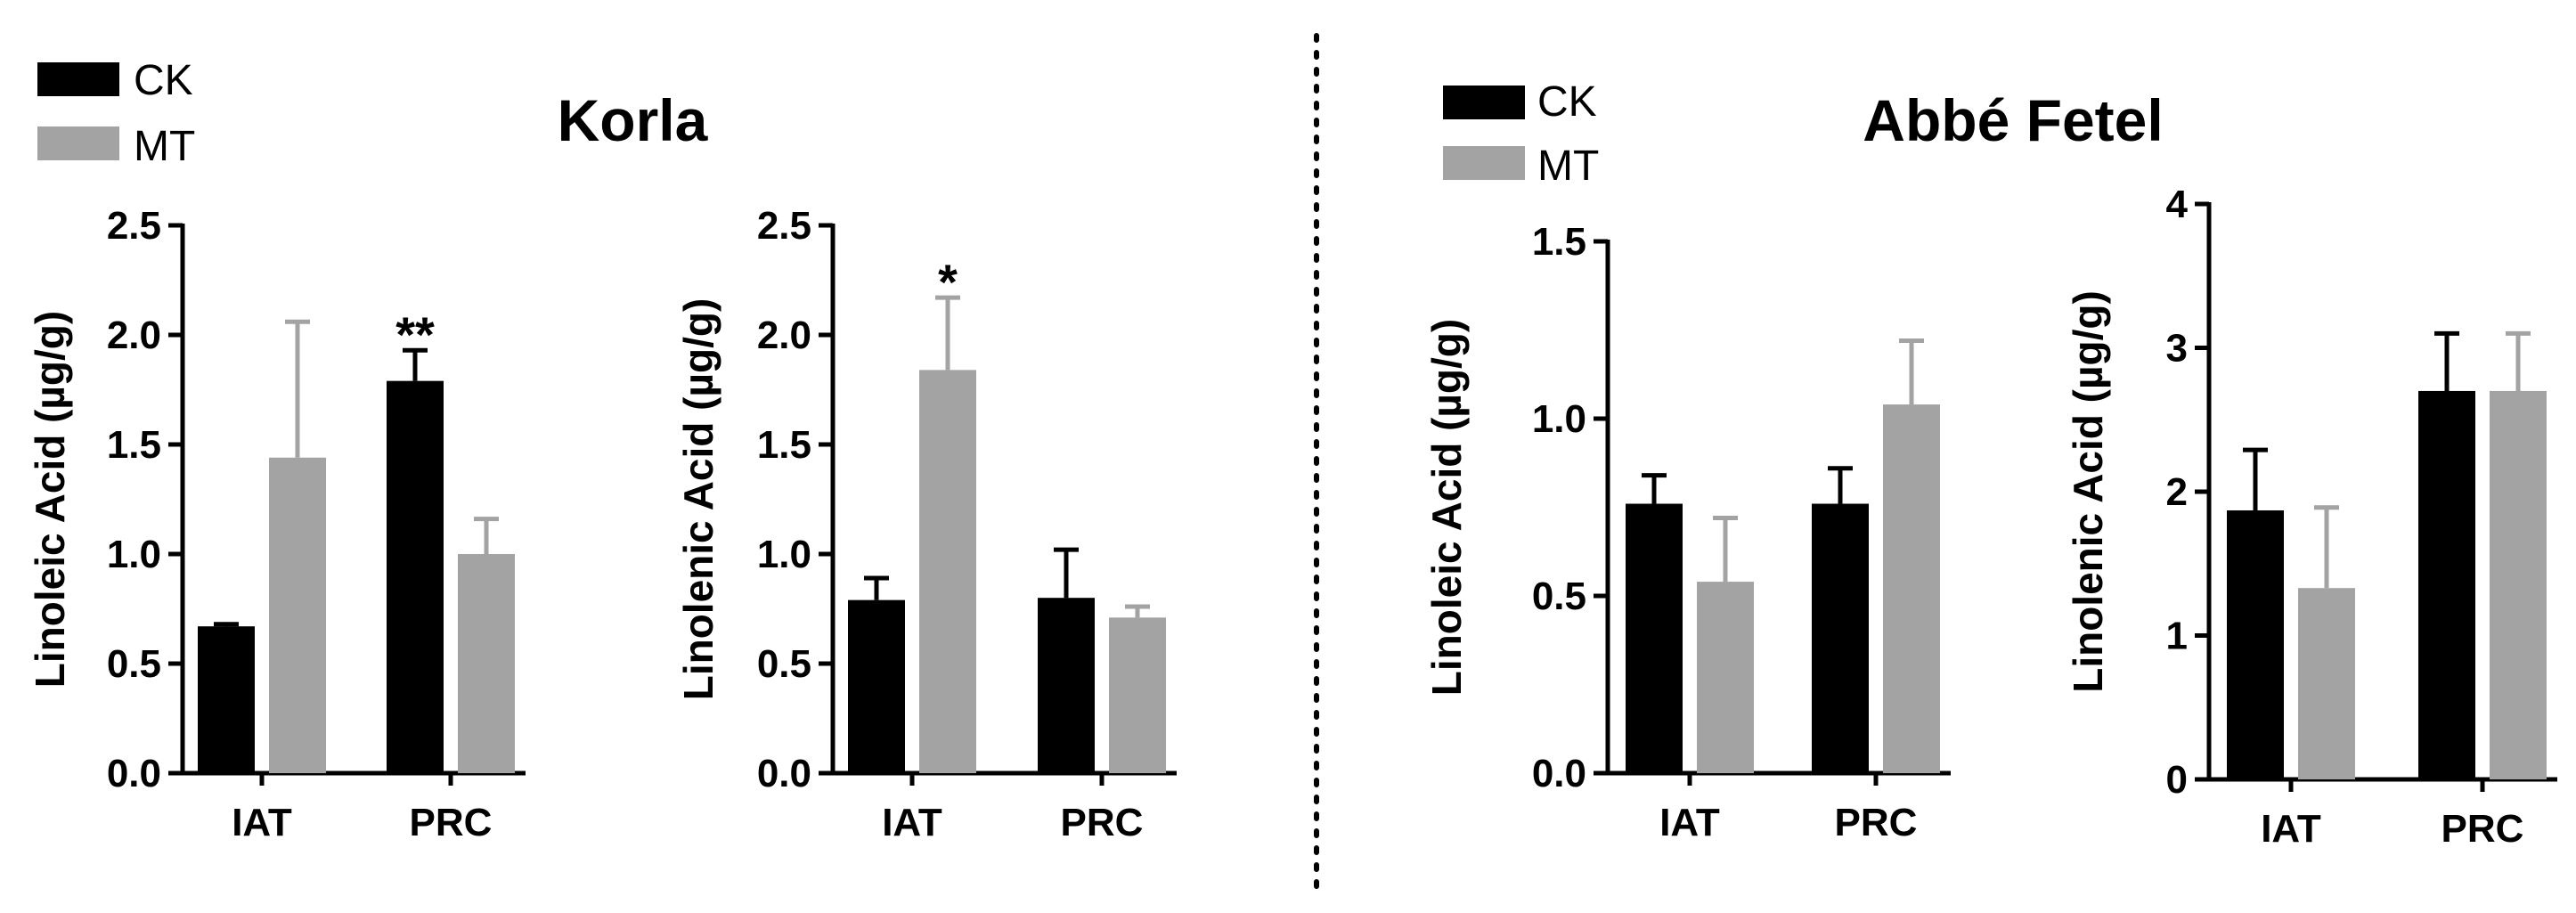  Describe the element at coordinates (2178, 204) in the screenshot. I see `y-tick-label: 4` at that location.